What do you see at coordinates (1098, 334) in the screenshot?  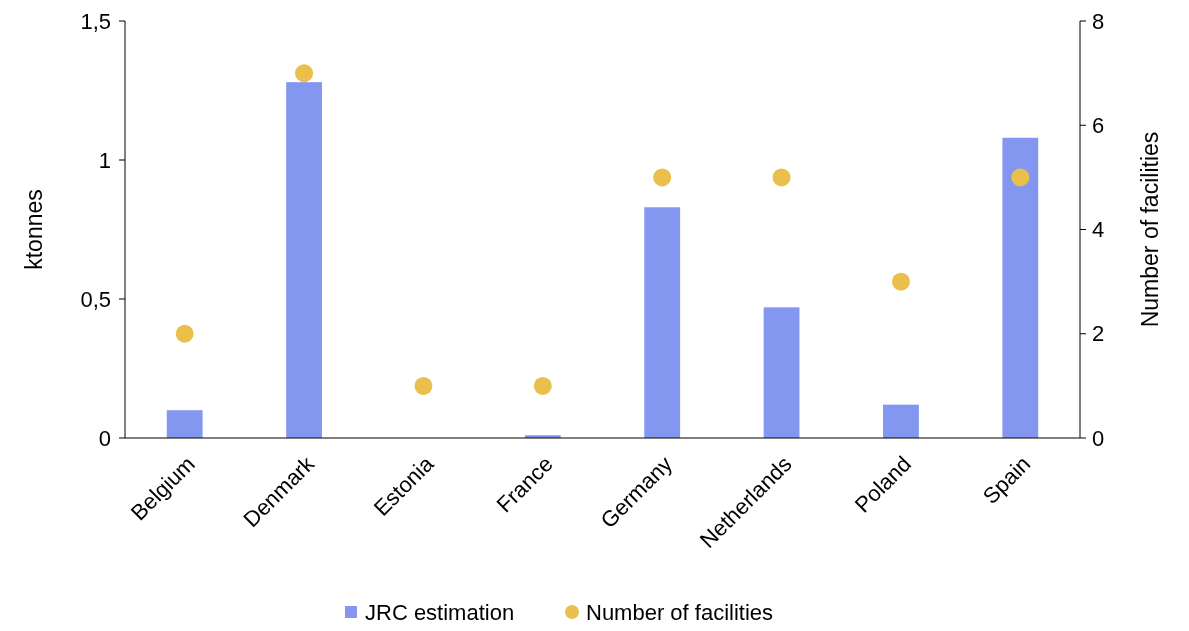 I see `y2-tick-label: 2` at bounding box center [1098, 334].